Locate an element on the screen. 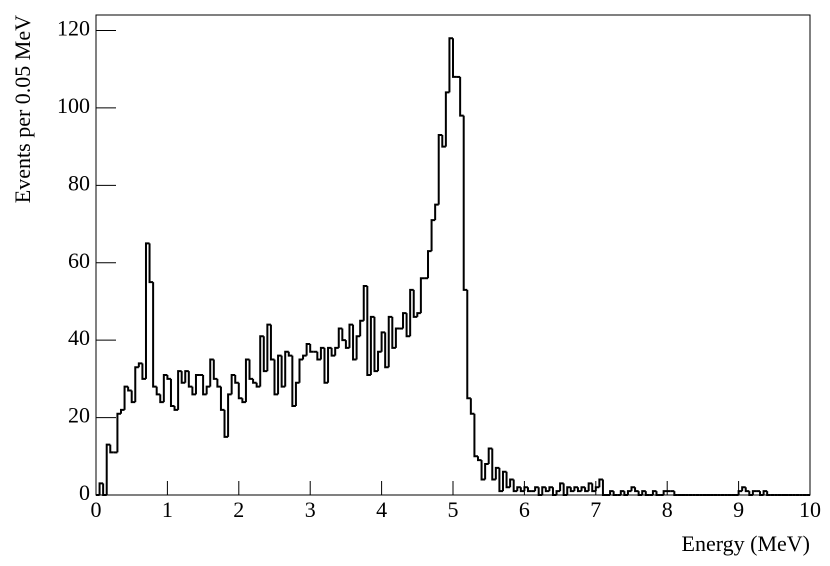  x-tick-label: 7 is located at coordinates (595, 509).